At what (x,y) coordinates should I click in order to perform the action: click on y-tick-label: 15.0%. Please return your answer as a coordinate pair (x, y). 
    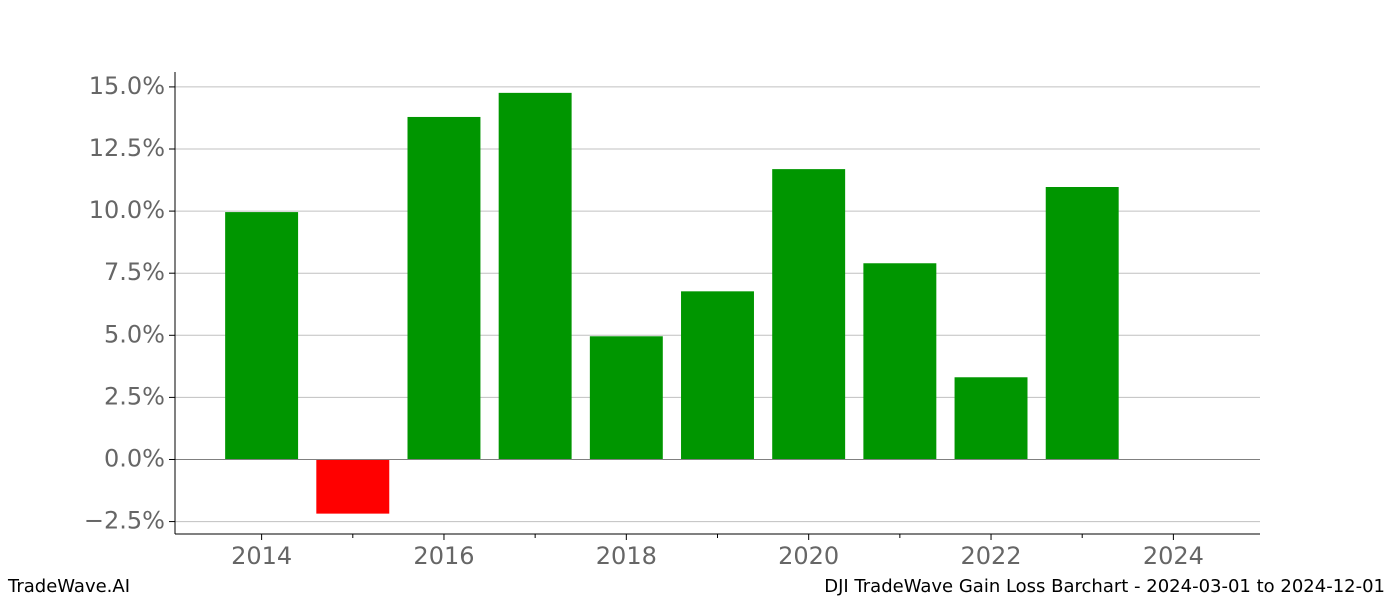
    Looking at the image, I should click on (127, 86).